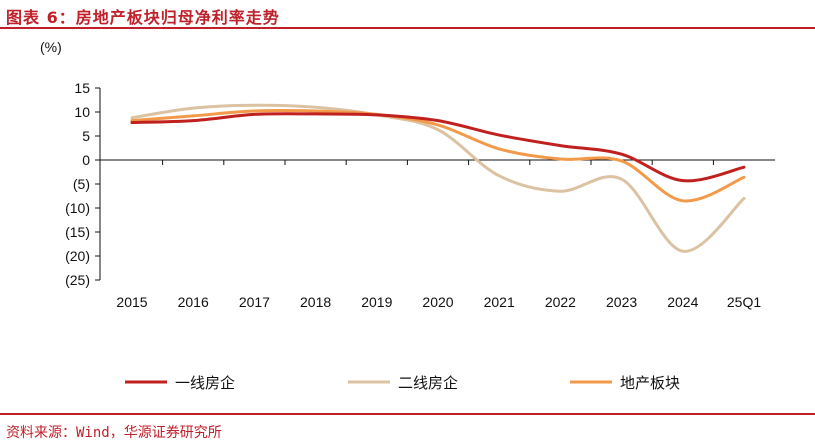 The image size is (815, 447). What do you see at coordinates (77, 232) in the screenshot?
I see `y-tick-label: (15)` at bounding box center [77, 232].